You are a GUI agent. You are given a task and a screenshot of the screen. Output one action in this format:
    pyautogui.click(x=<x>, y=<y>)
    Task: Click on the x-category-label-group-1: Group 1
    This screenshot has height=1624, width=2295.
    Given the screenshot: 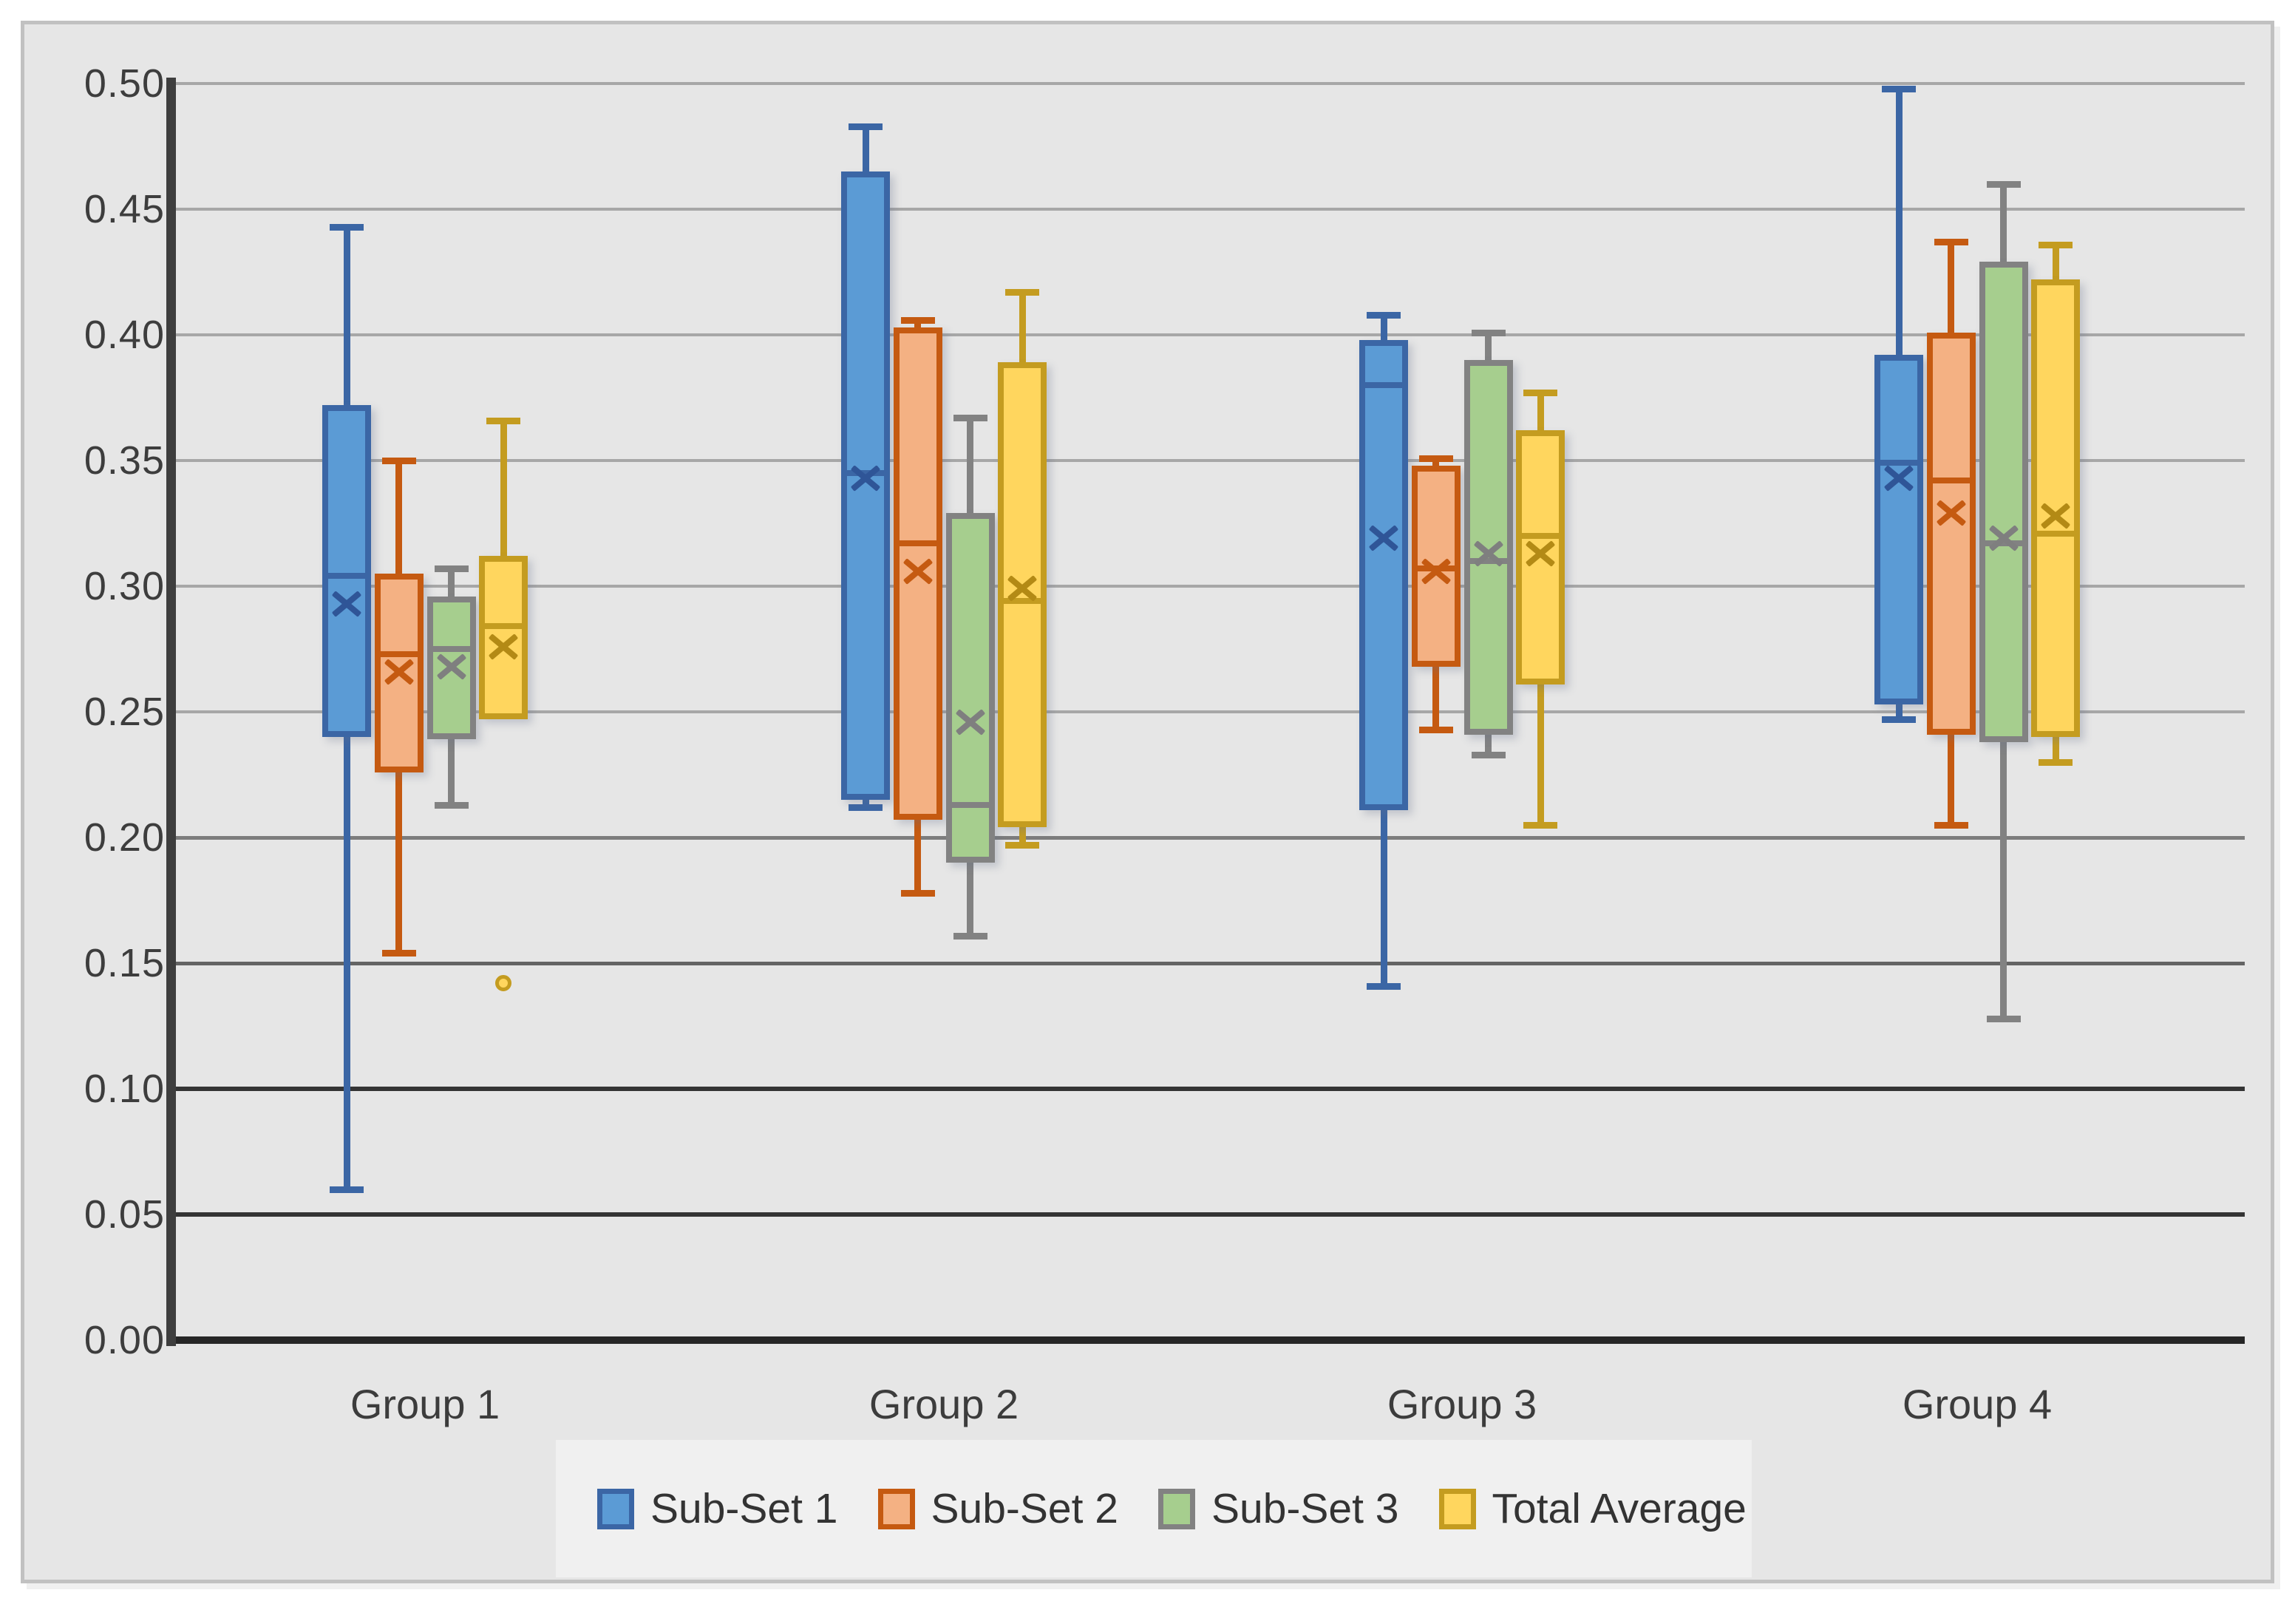 What is the action you would take?
    pyautogui.click(x=425, y=1404)
    